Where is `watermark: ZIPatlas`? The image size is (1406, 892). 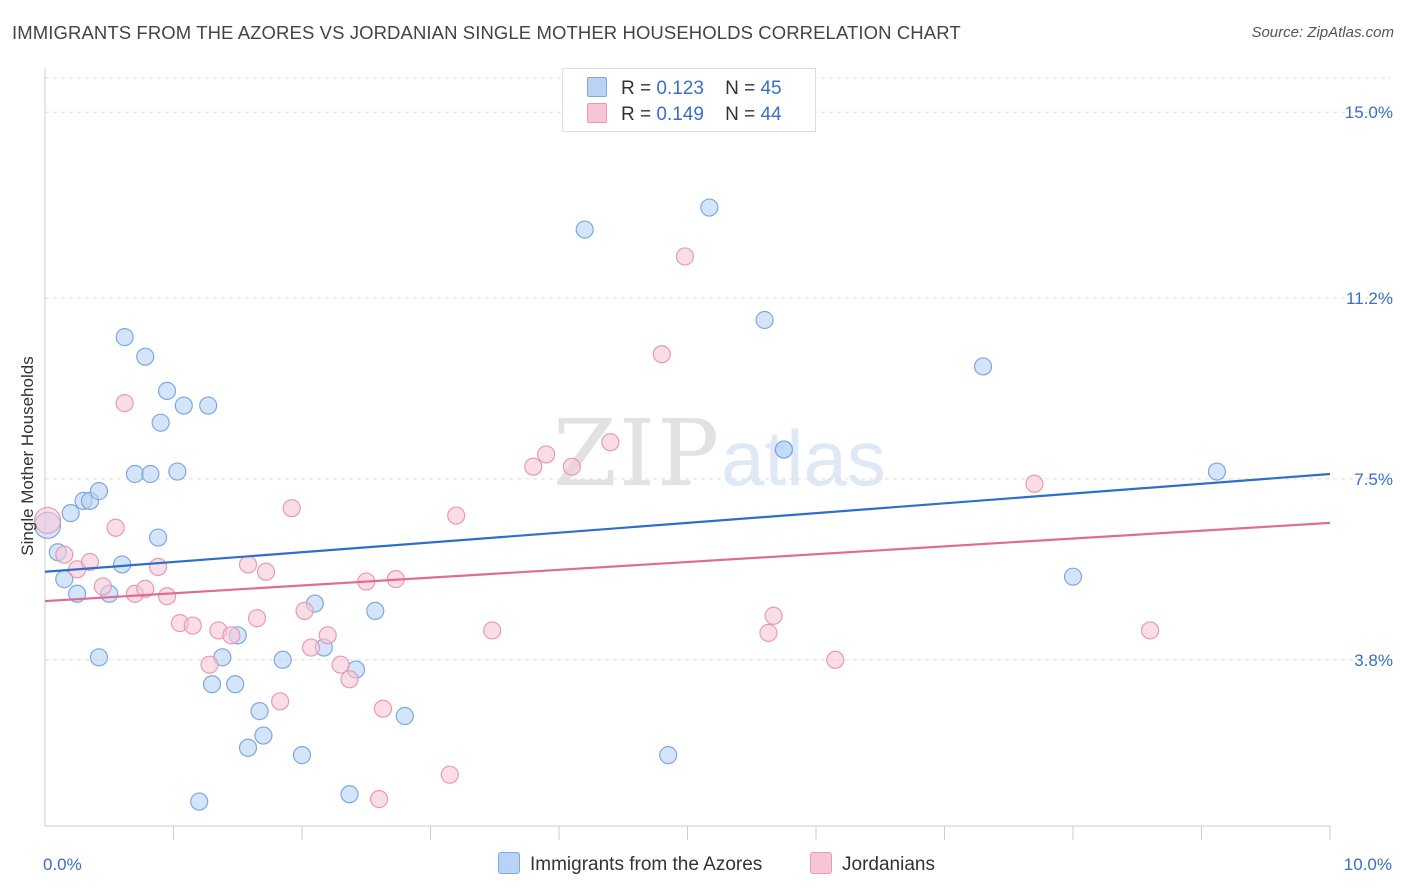
watermark: ZIPatlas is located at coordinates (719, 453).